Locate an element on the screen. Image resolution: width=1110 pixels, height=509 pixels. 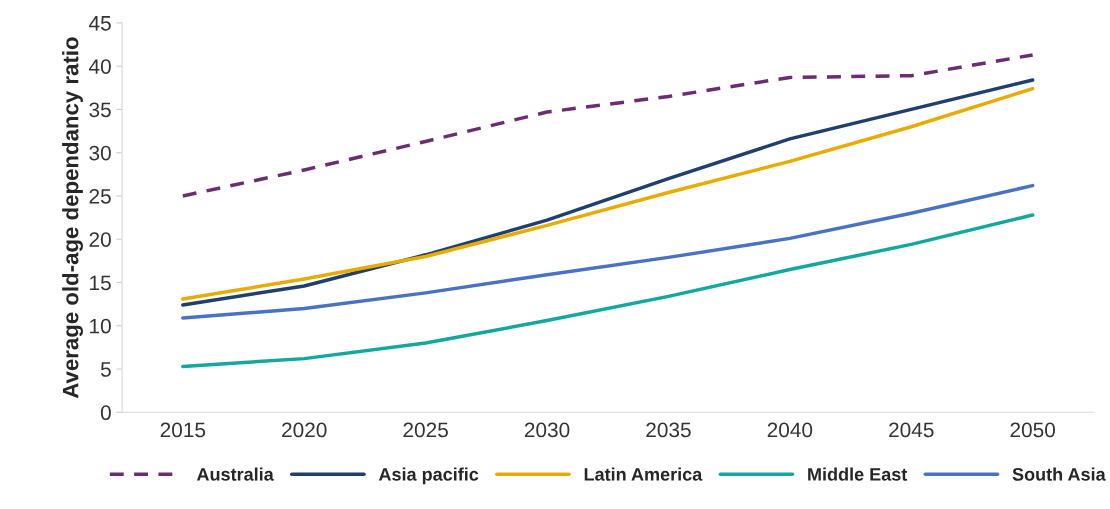
legend-label: Australia is located at coordinates (235, 474).